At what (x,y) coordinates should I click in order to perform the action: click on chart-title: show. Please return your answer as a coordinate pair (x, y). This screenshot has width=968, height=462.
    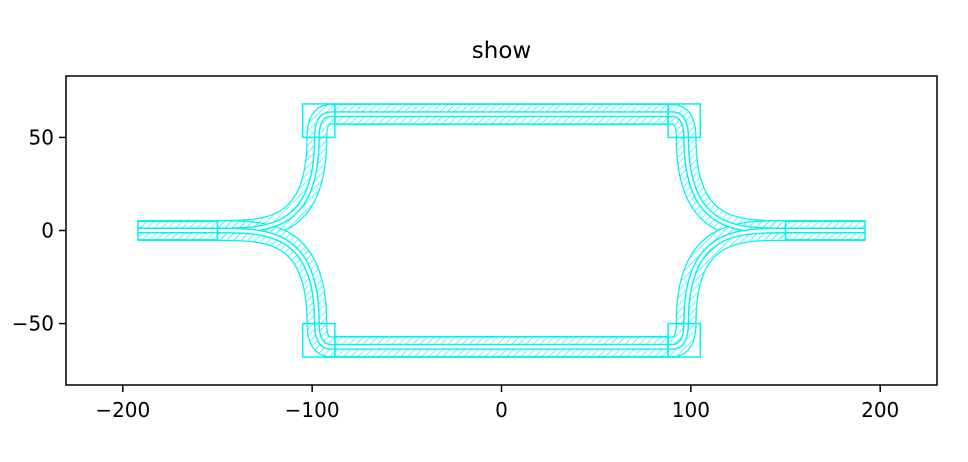
    Looking at the image, I should click on (501, 51).